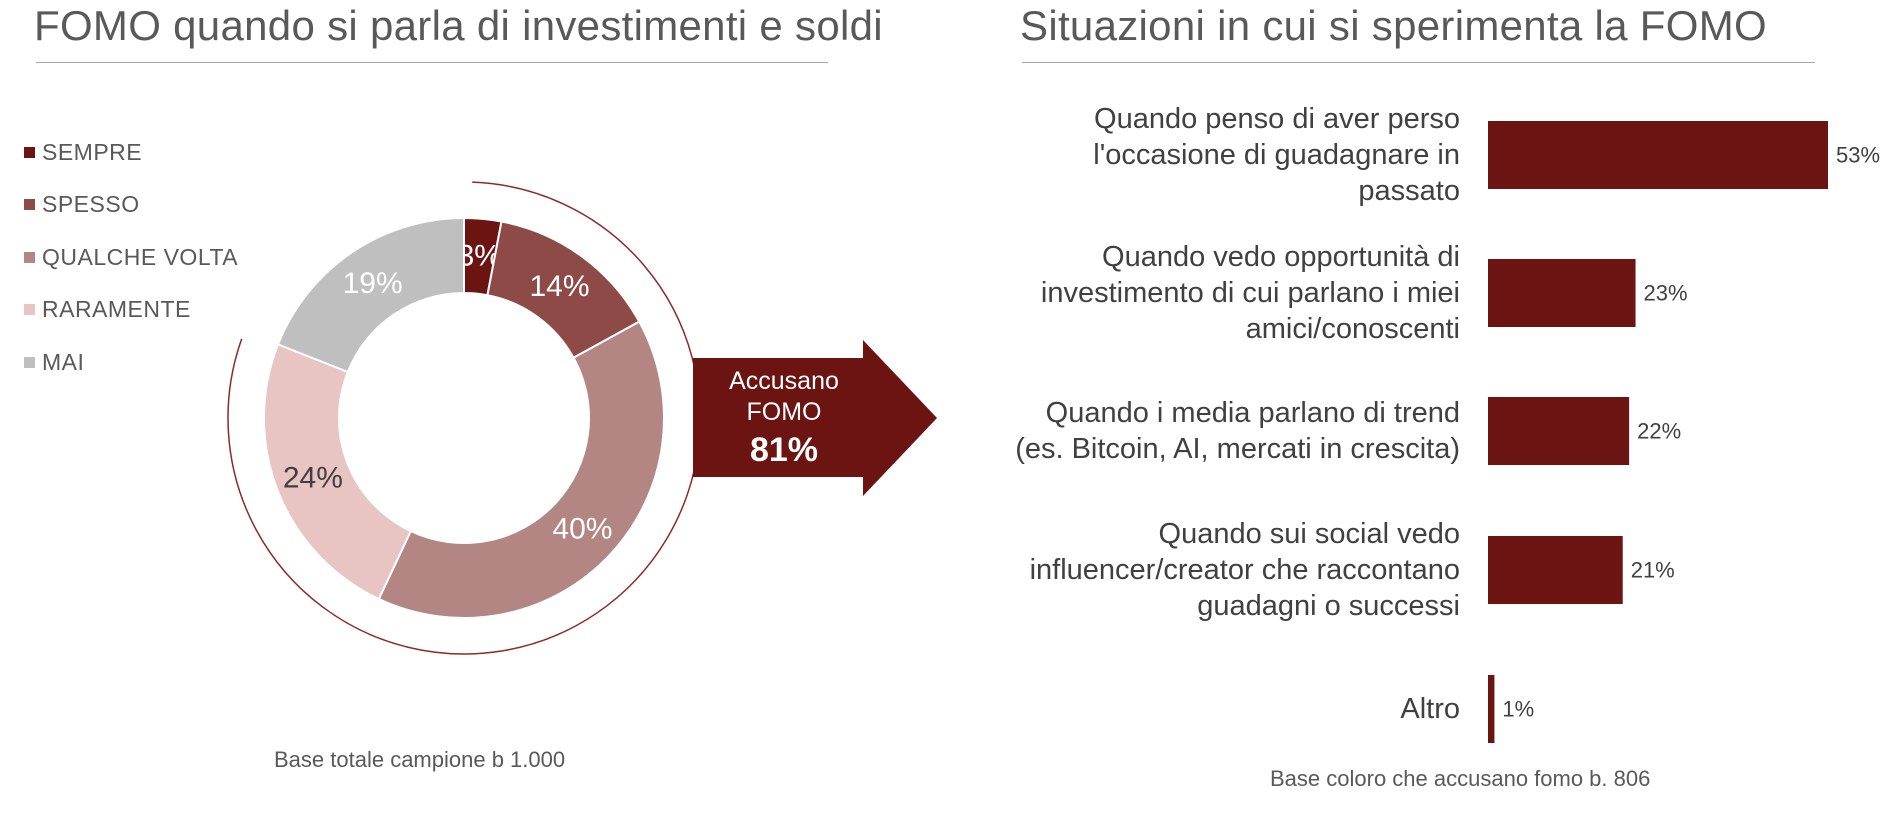 Image resolution: width=1890 pixels, height=836 pixels. I want to click on left-title-rule, so click(432, 62).